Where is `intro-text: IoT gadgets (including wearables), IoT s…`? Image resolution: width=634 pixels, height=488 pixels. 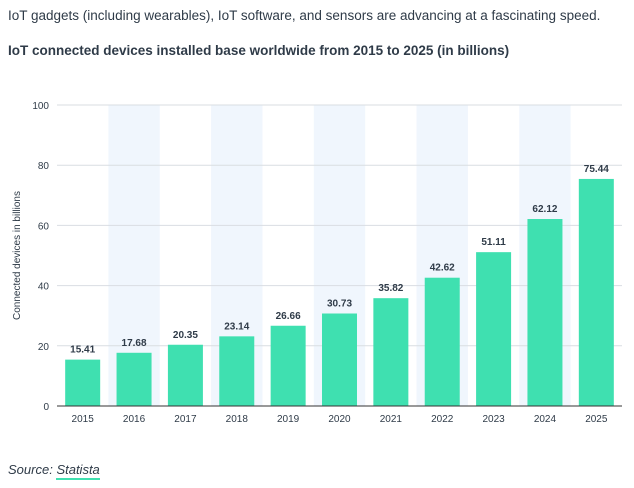 intro-text: IoT gadgets (including wearables), IoT s… is located at coordinates (304, 15).